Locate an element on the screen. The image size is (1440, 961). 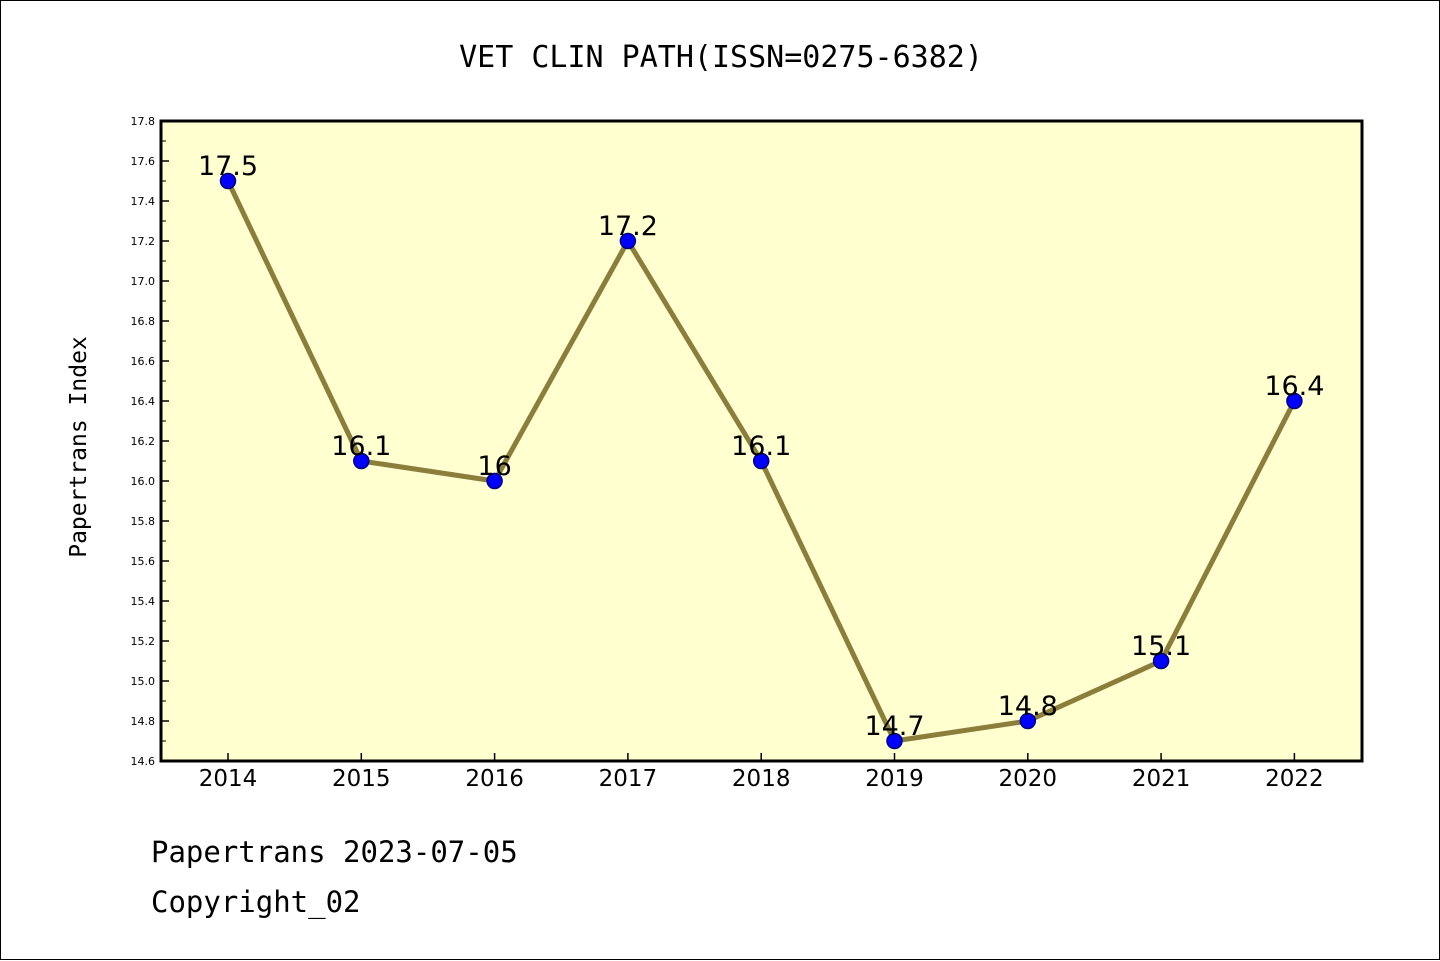
y-tick-label: 16.6 is located at coordinates (143, 361).